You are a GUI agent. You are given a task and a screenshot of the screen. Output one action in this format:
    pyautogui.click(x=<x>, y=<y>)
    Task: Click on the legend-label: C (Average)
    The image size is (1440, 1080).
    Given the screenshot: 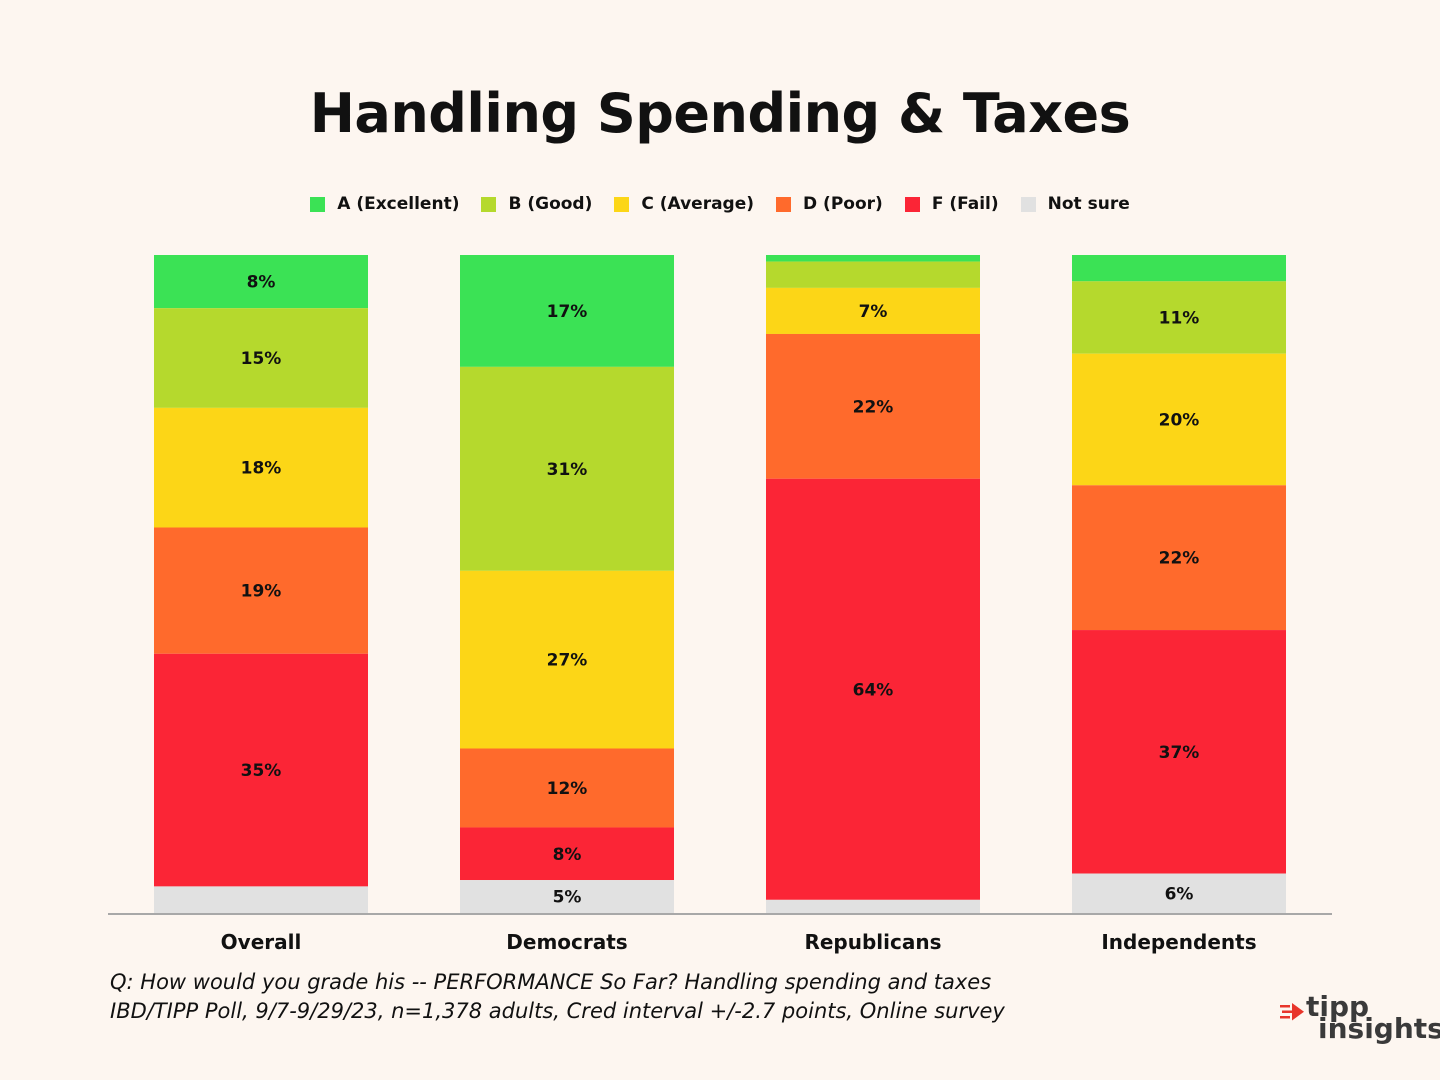 What is the action you would take?
    pyautogui.click(x=698, y=204)
    